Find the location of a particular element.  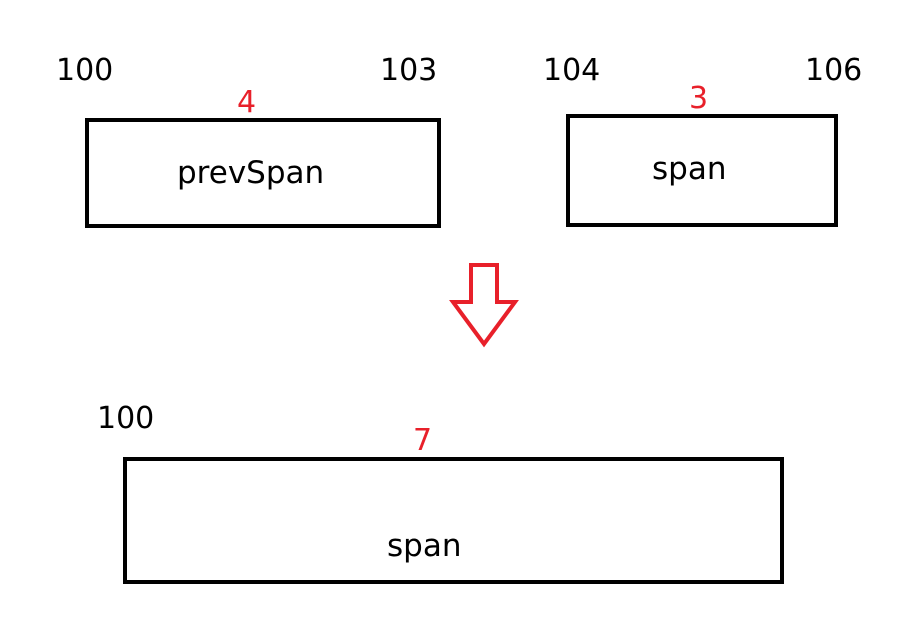

span-end: 106 is located at coordinates (834, 70).